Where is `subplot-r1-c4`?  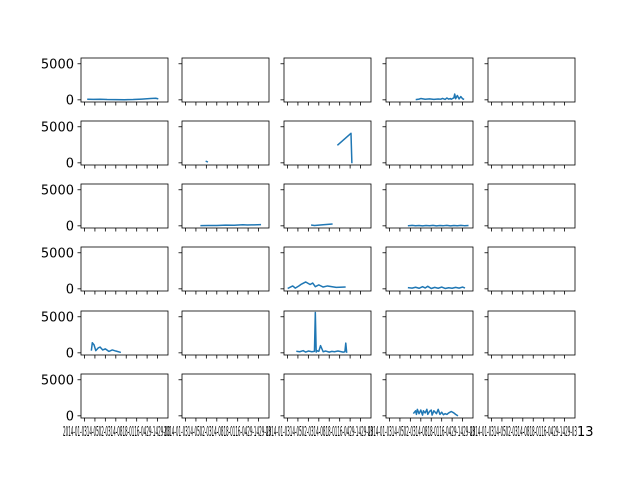
subplot-r1-c4 is located at coordinates (530, 144).